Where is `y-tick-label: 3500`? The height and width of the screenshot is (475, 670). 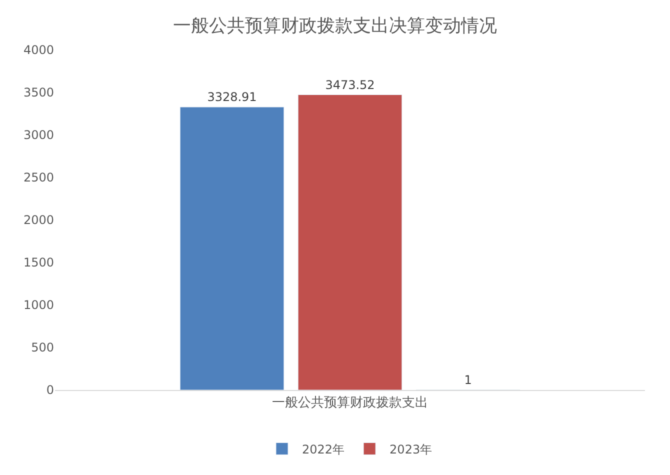 y-tick-label: 3500 is located at coordinates (38, 93).